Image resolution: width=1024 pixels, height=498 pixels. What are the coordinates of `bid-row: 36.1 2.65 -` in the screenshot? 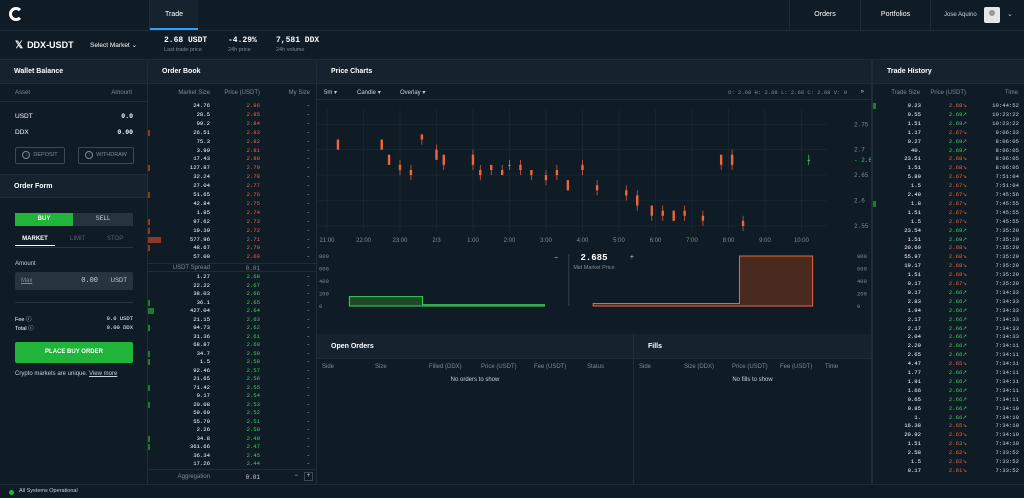 It's located at (232, 303).